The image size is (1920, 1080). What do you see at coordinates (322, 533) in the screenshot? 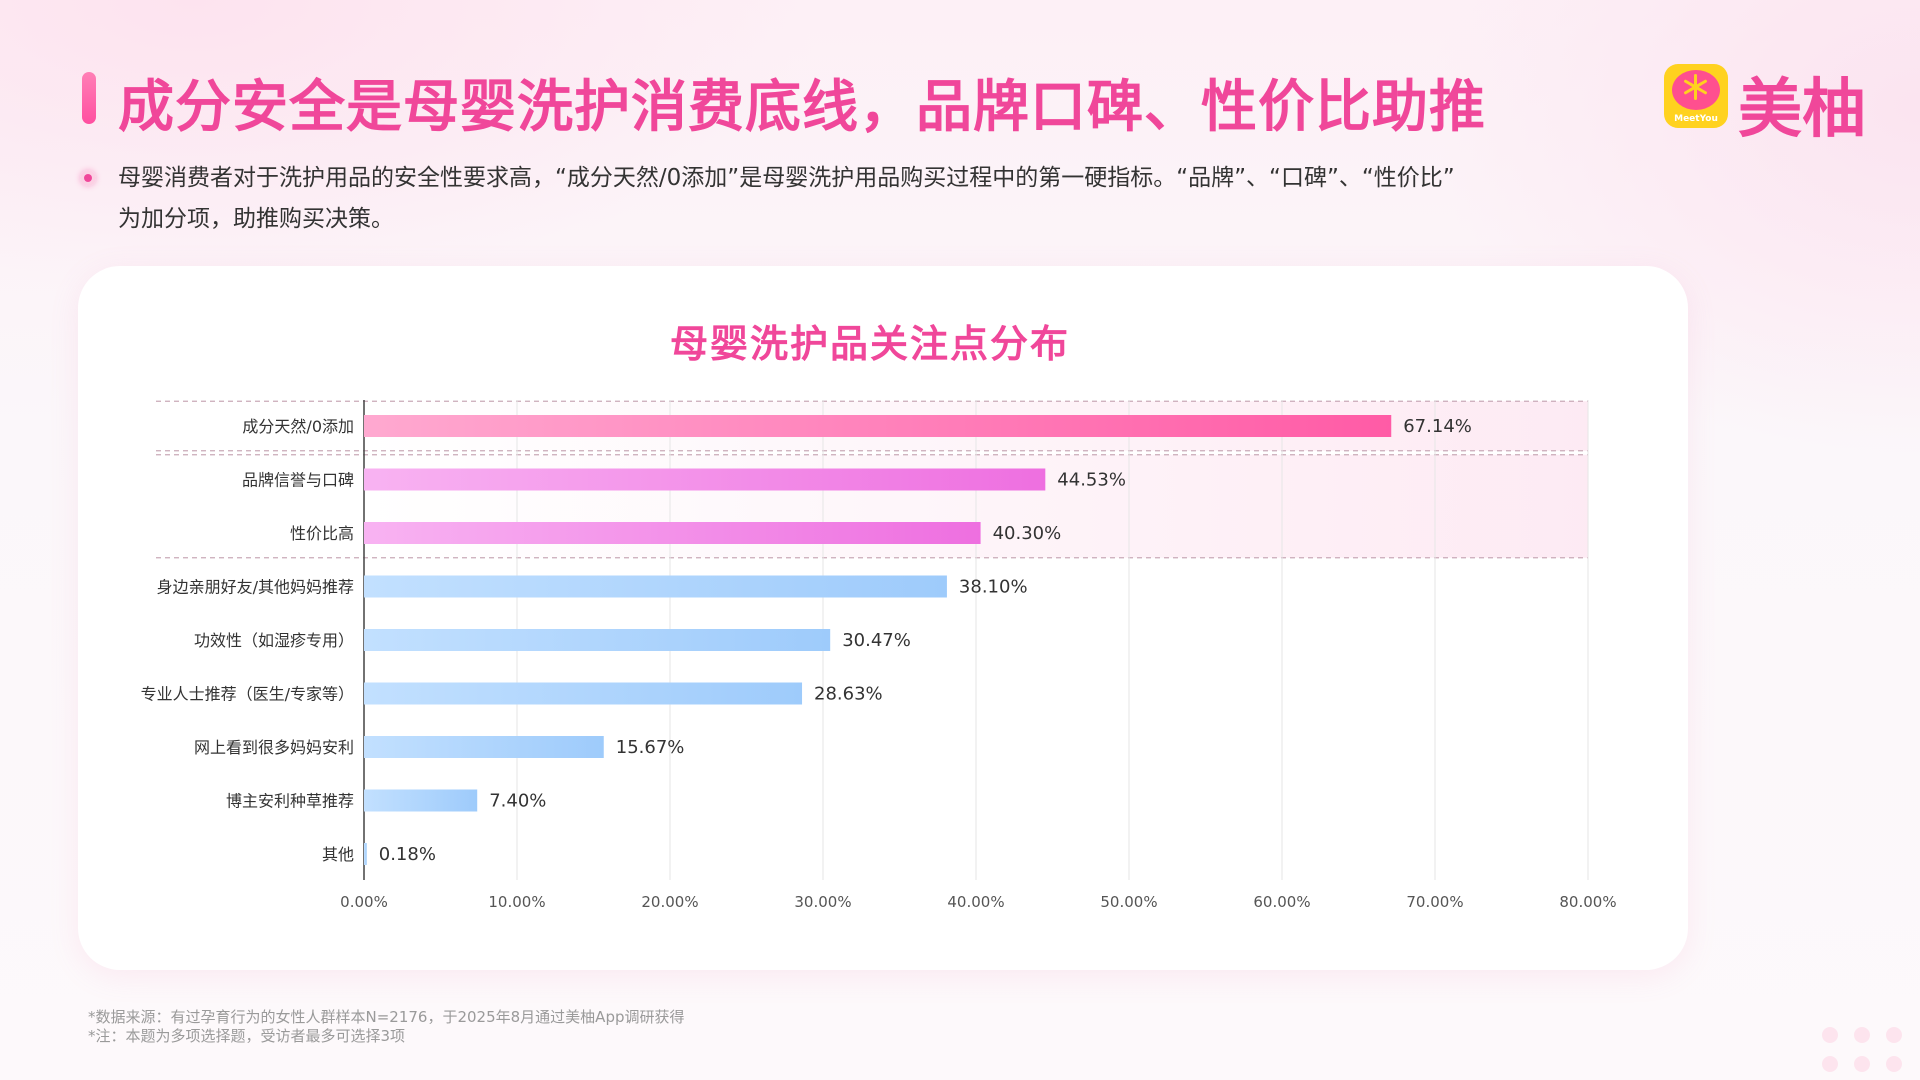
I see `category-label: 性价比高` at bounding box center [322, 533].